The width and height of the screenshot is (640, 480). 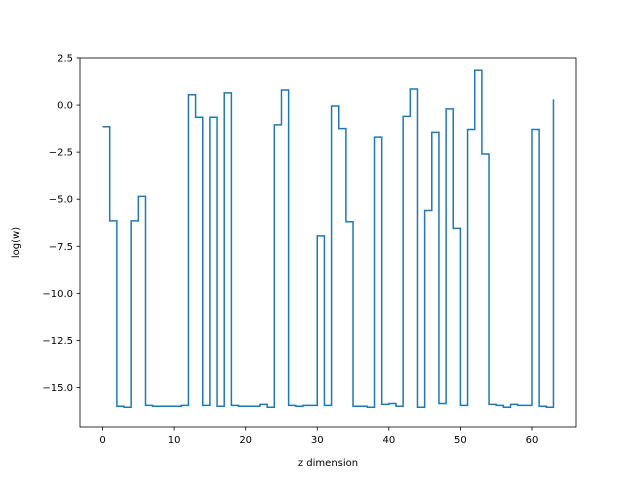 I want to click on x-axis: 0 10 20 30 40 50 60, so click(x=318, y=436).